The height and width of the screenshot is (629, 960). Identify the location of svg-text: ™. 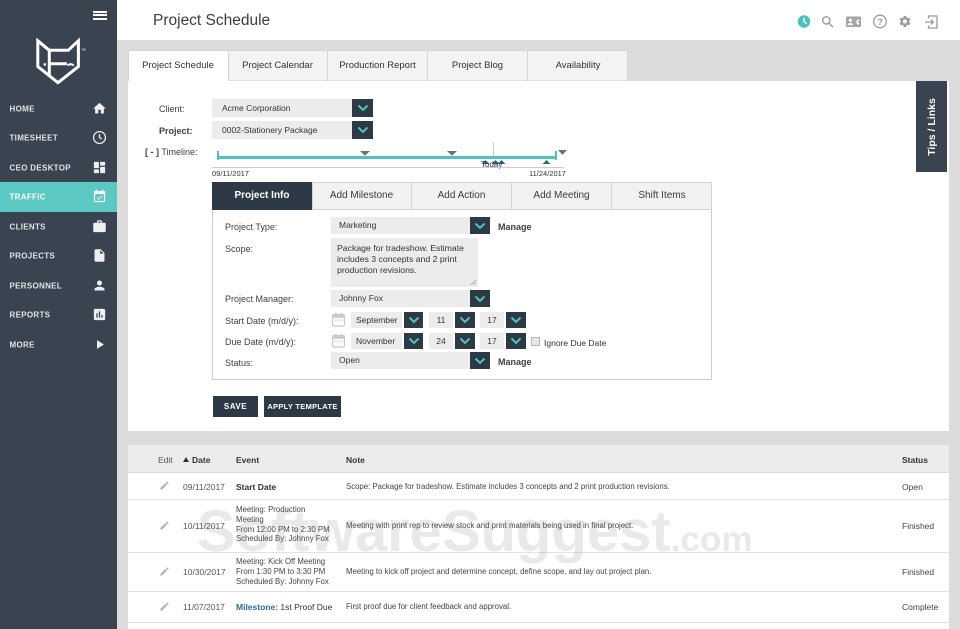
(83, 51).